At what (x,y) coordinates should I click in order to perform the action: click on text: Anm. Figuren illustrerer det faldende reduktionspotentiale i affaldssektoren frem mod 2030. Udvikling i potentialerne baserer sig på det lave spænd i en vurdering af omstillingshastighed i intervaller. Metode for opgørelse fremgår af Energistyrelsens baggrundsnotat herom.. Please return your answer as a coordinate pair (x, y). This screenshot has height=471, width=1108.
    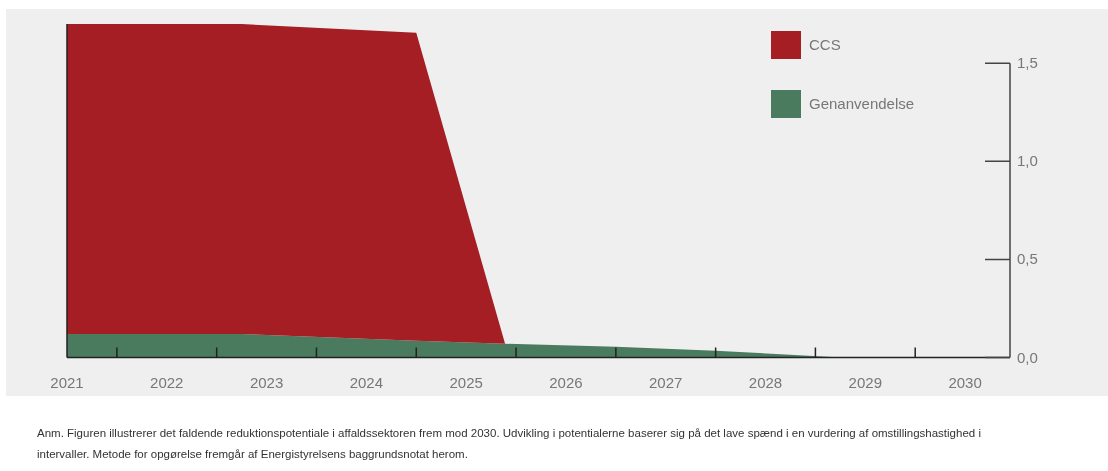
    Looking at the image, I should click on (509, 443).